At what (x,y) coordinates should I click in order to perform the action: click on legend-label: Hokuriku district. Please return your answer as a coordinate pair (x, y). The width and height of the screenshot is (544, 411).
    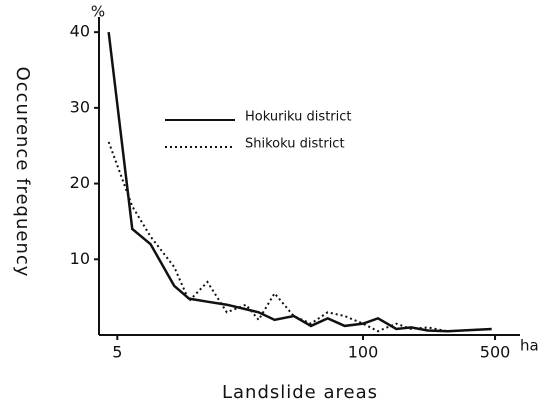
    Looking at the image, I should click on (298, 117).